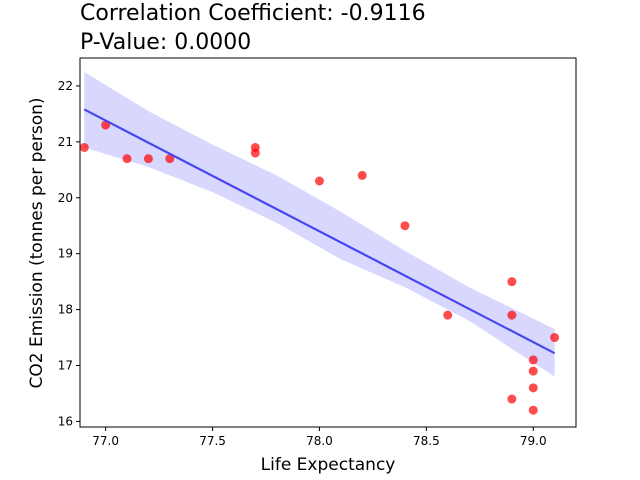 The width and height of the screenshot is (640, 480). I want to click on y-tick-label-4: 20, so click(65, 198).